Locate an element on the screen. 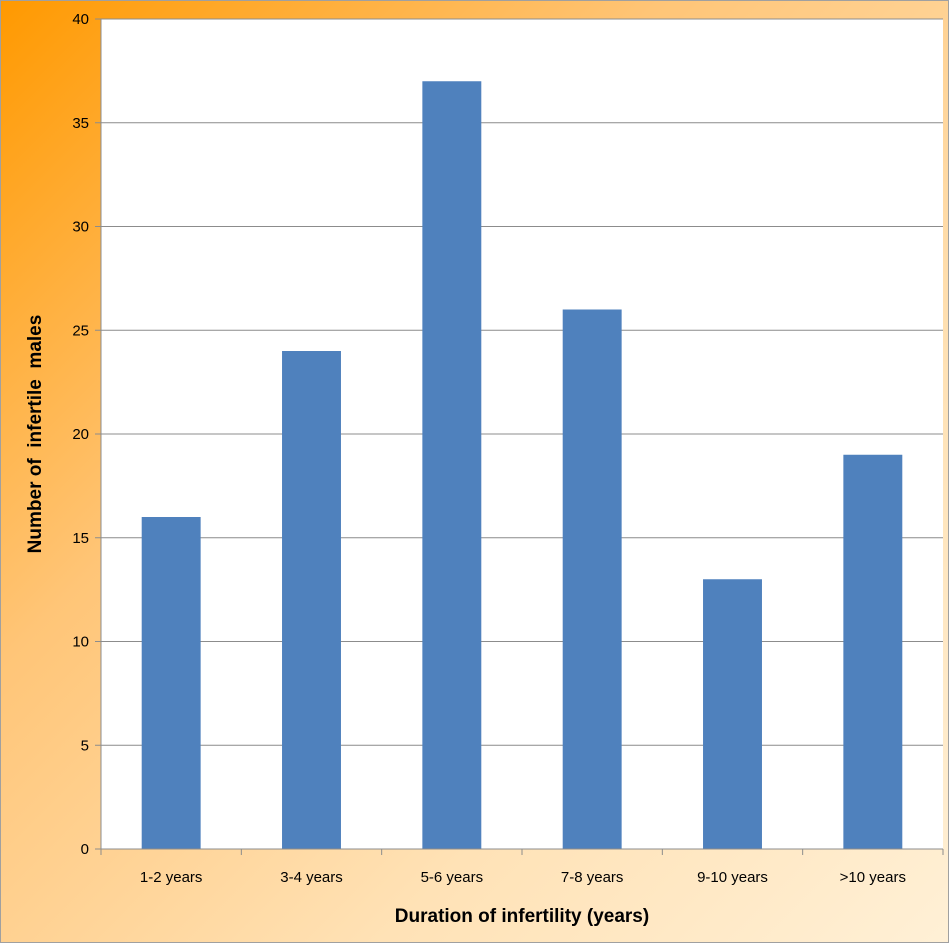 The image size is (949, 944). y-tick-label: 15 is located at coordinates (80, 538).